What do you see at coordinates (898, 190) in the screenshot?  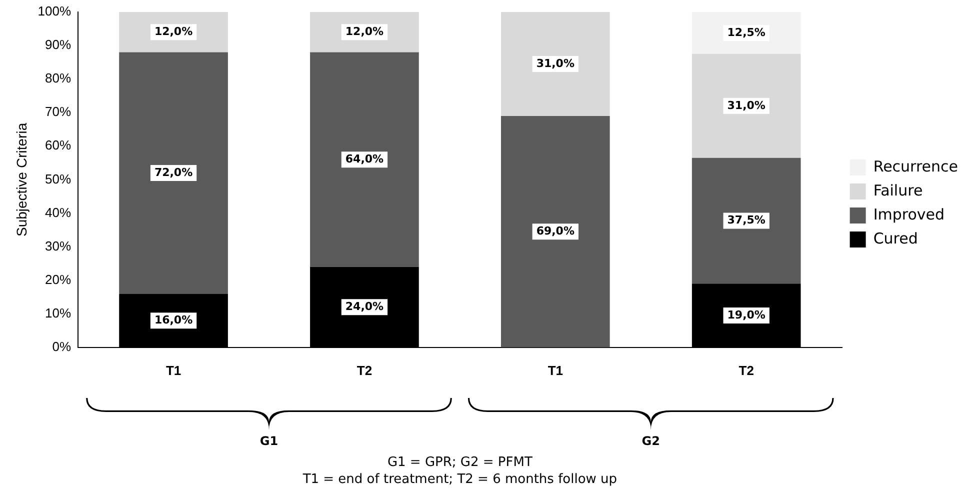 I see `legend-label: Failure` at bounding box center [898, 190].